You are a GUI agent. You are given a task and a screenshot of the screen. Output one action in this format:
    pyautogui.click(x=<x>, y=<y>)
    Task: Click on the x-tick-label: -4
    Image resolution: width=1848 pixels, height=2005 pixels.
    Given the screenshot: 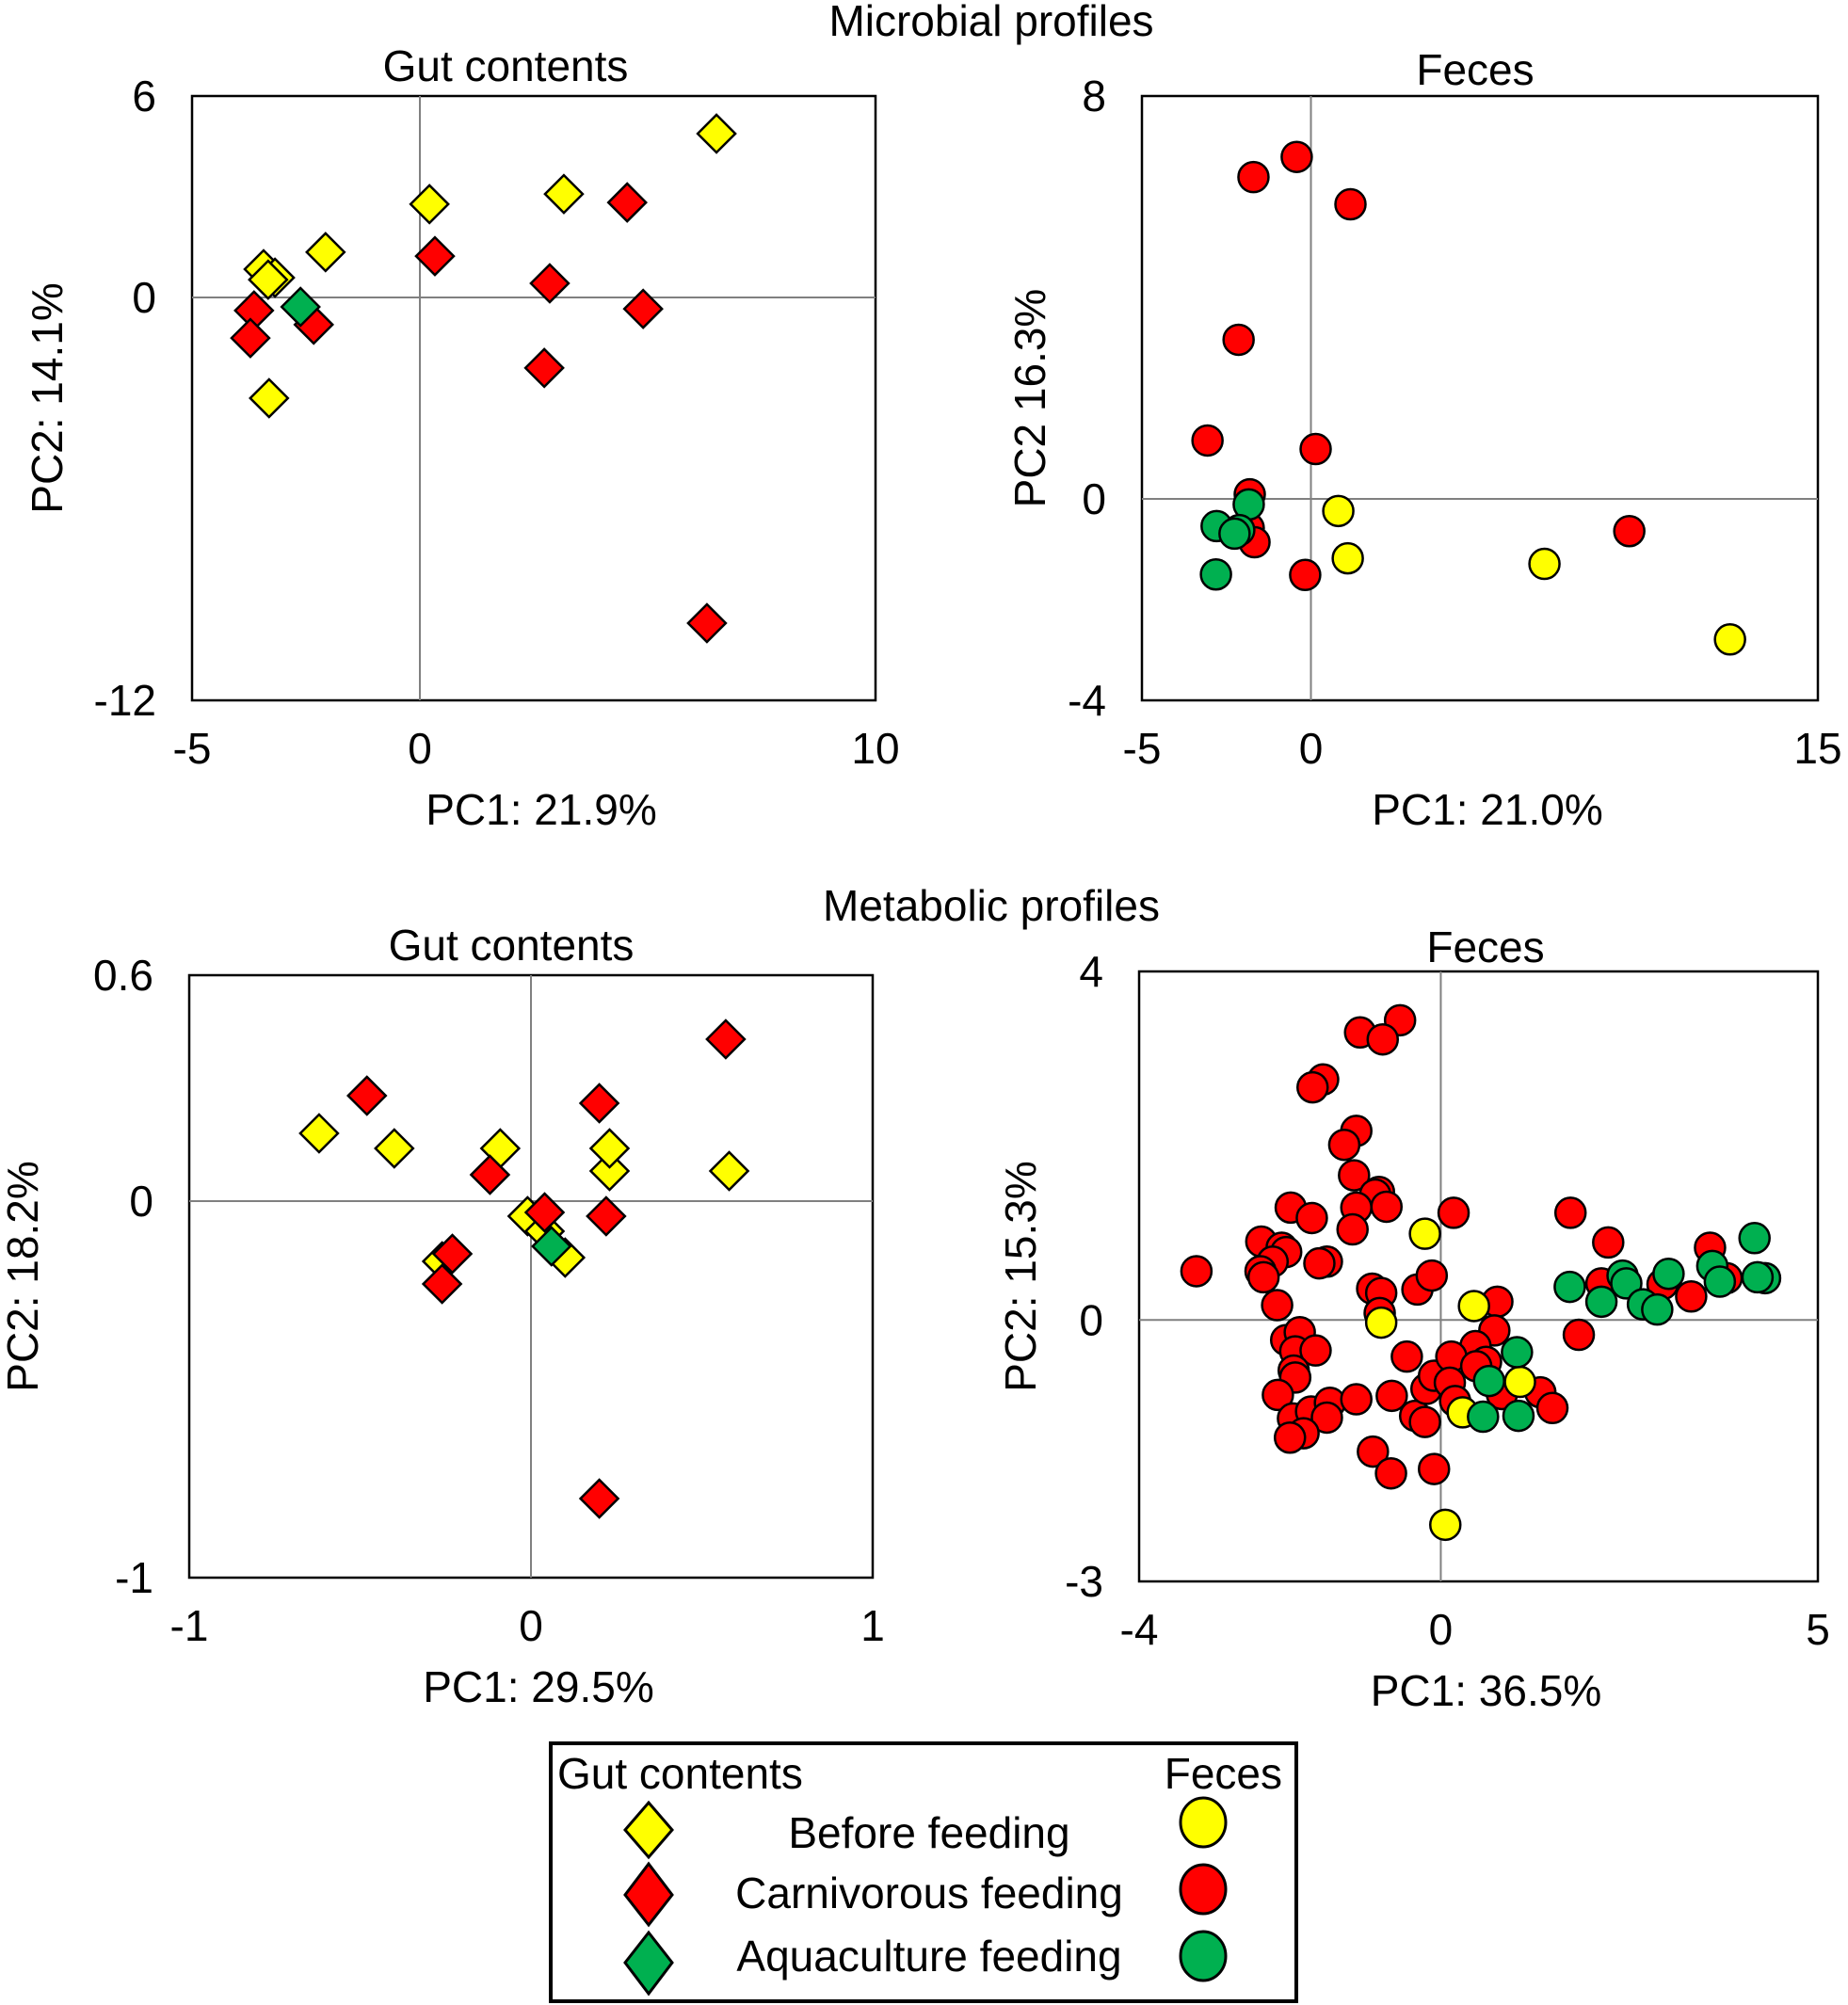 What is the action you would take?
    pyautogui.click(x=1139, y=1629)
    